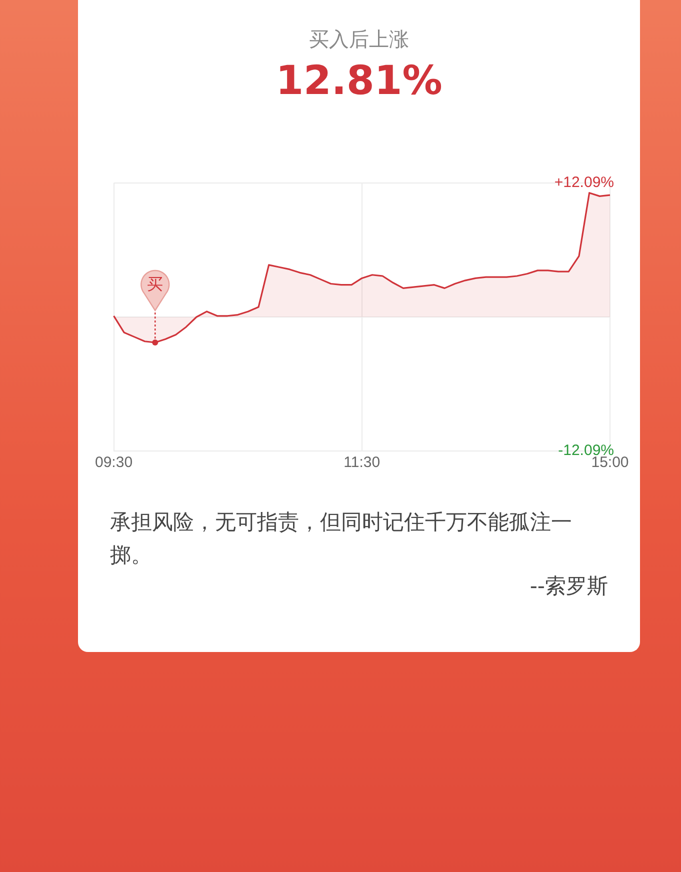 The image size is (681, 872). I want to click on text: 承担风险，无可指责，但同时记住千万不能孤注一掷。, so click(341, 539).